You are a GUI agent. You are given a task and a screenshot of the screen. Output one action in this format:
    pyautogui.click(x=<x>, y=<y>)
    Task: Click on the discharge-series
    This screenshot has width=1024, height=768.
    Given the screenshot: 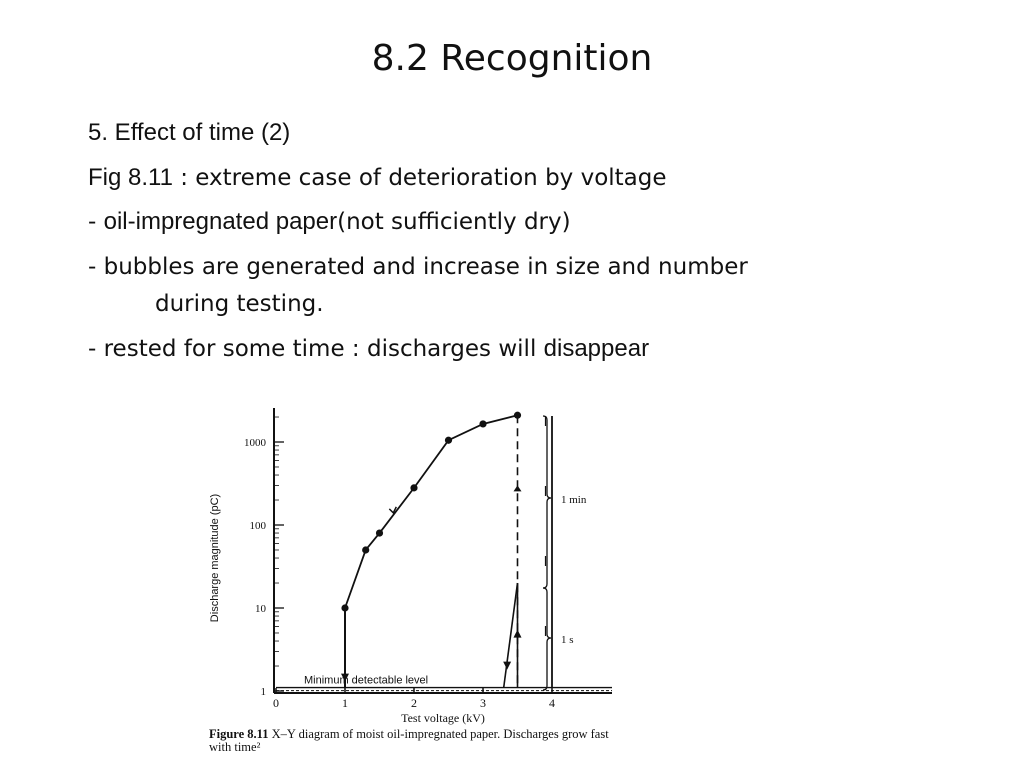 What is the action you would take?
    pyautogui.click(x=431, y=511)
    